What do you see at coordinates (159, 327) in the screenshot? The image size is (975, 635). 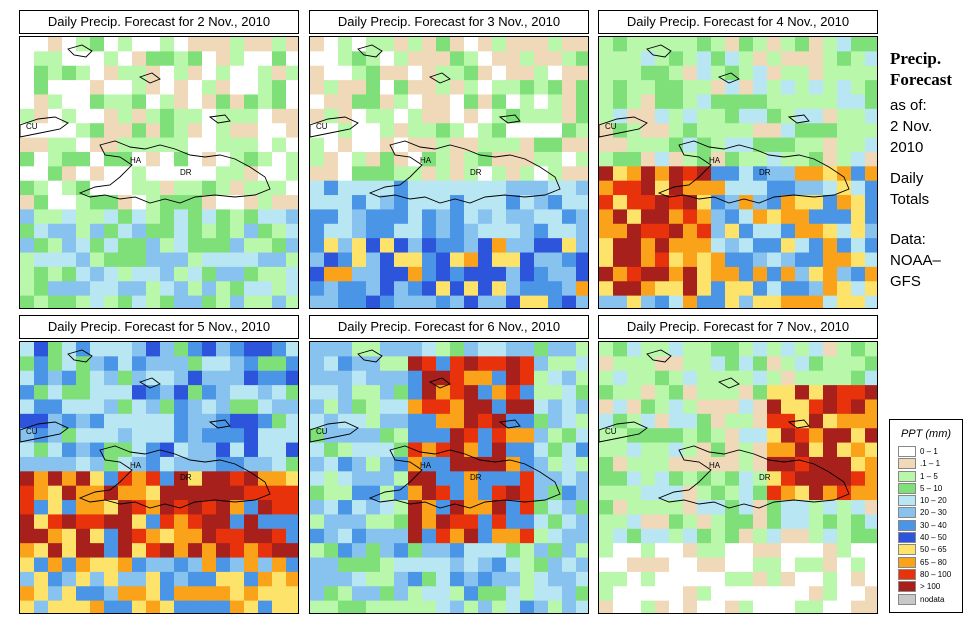 I see `panel-title: Daily Precip. Forecast for 5 Nov., 2010` at bounding box center [159, 327].